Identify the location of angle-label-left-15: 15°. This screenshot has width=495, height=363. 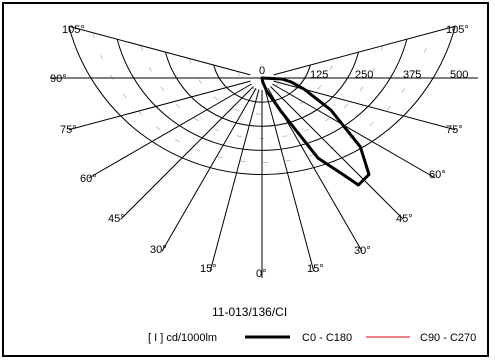
(208, 269).